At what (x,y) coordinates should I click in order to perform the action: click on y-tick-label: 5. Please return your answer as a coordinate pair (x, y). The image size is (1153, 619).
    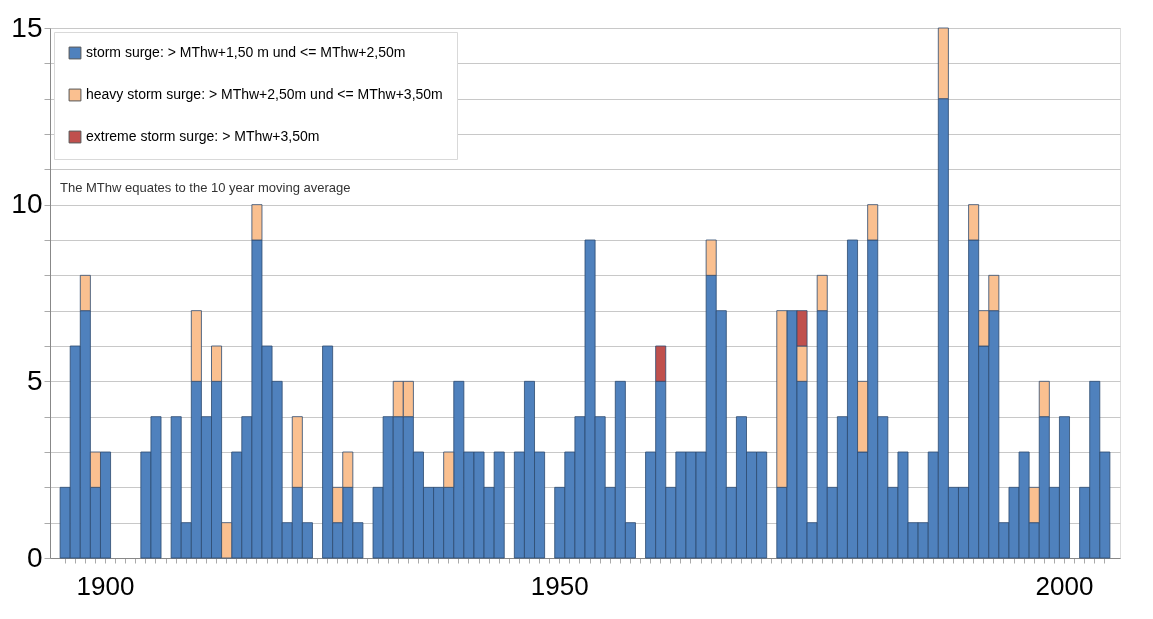
    Looking at the image, I should click on (34, 380).